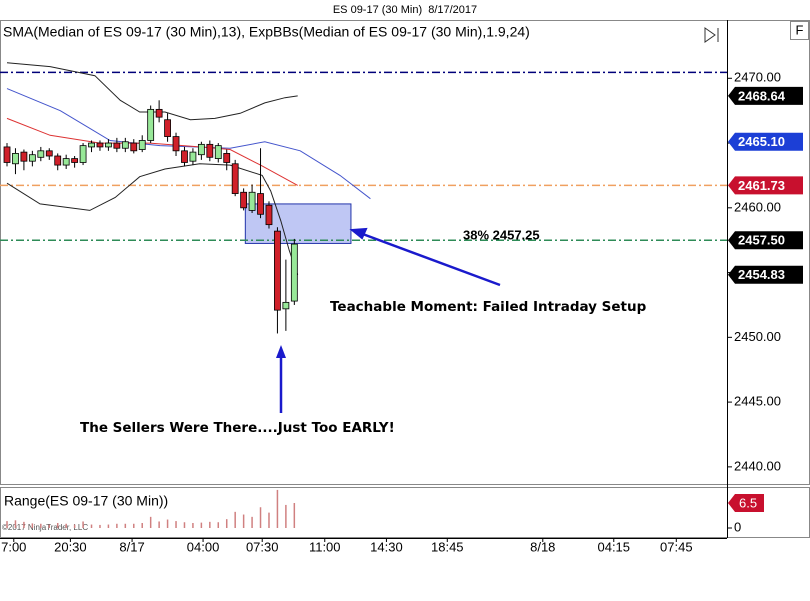 This screenshot has width=810, height=601. I want to click on price-marker-label: 2457.50, so click(761, 240).